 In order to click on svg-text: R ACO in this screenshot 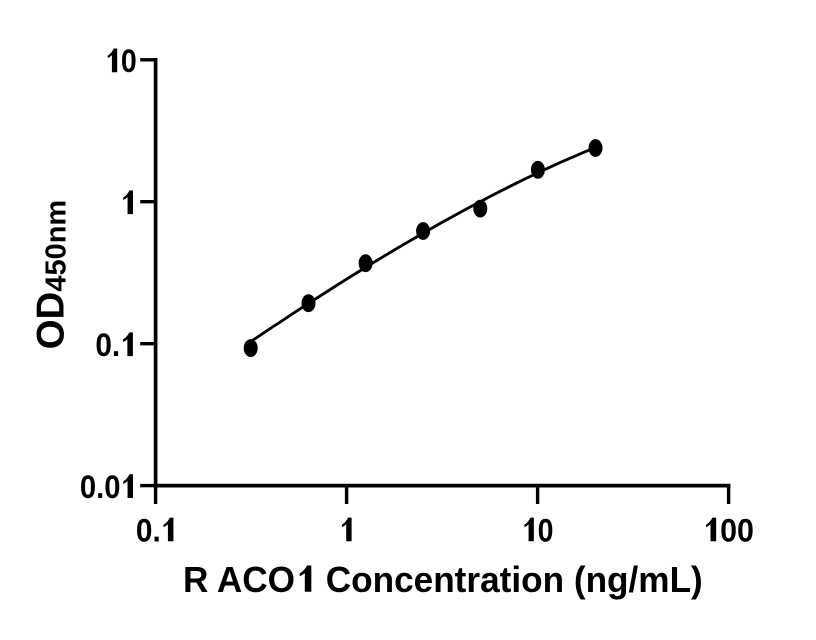, I will do `click(239, 579)`.